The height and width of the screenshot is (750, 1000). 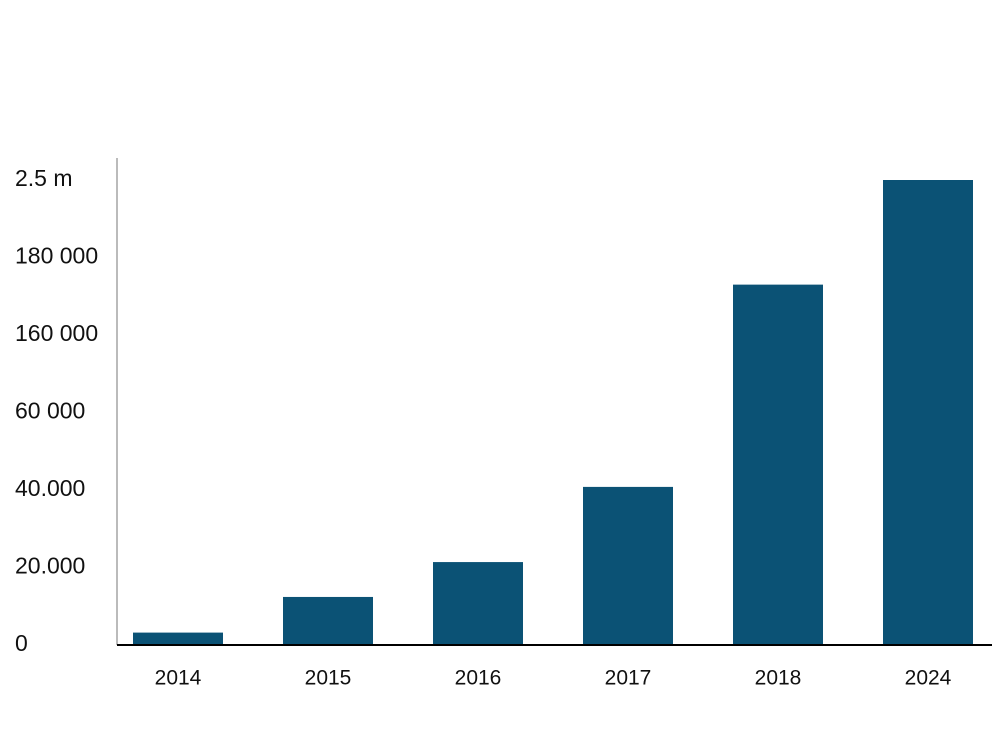 What do you see at coordinates (44, 178) in the screenshot?
I see `y-tick-label: 2.5 m` at bounding box center [44, 178].